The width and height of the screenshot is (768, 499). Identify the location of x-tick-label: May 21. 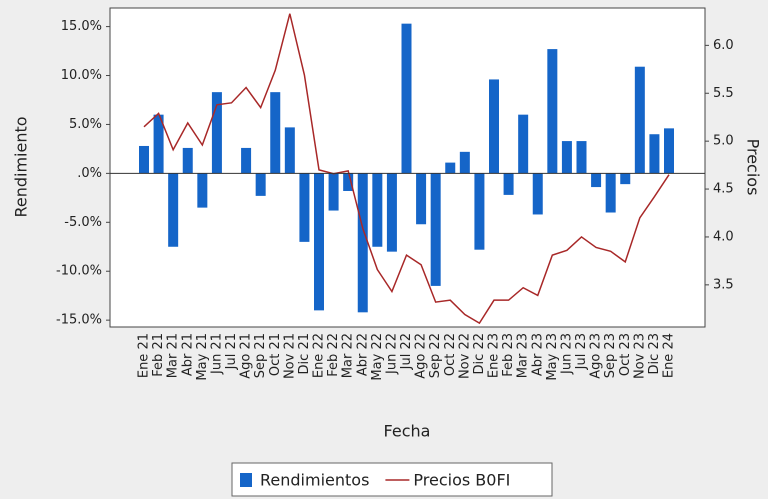
(202, 357).